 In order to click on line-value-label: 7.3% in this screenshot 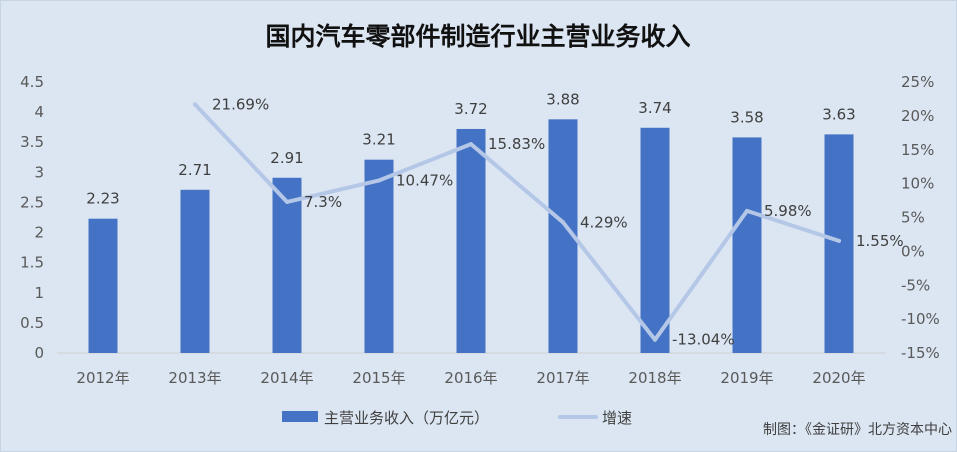, I will do `click(323, 202)`.